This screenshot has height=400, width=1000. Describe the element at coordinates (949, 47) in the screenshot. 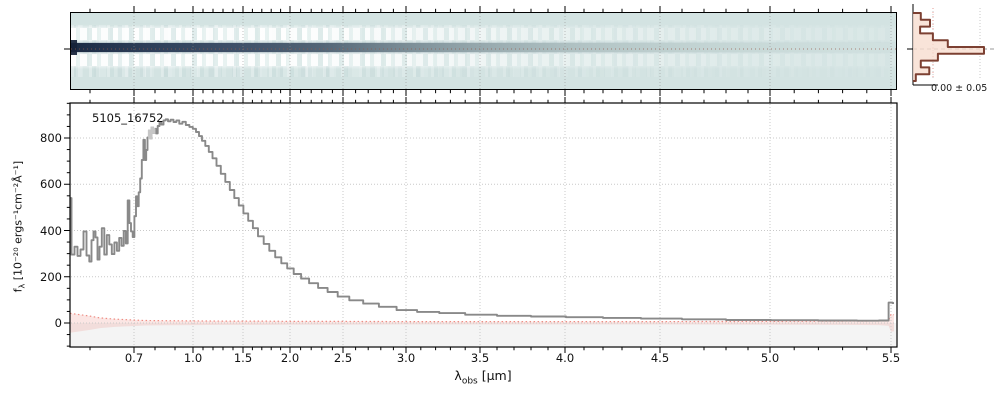

I see `histogram-steps` at that location.